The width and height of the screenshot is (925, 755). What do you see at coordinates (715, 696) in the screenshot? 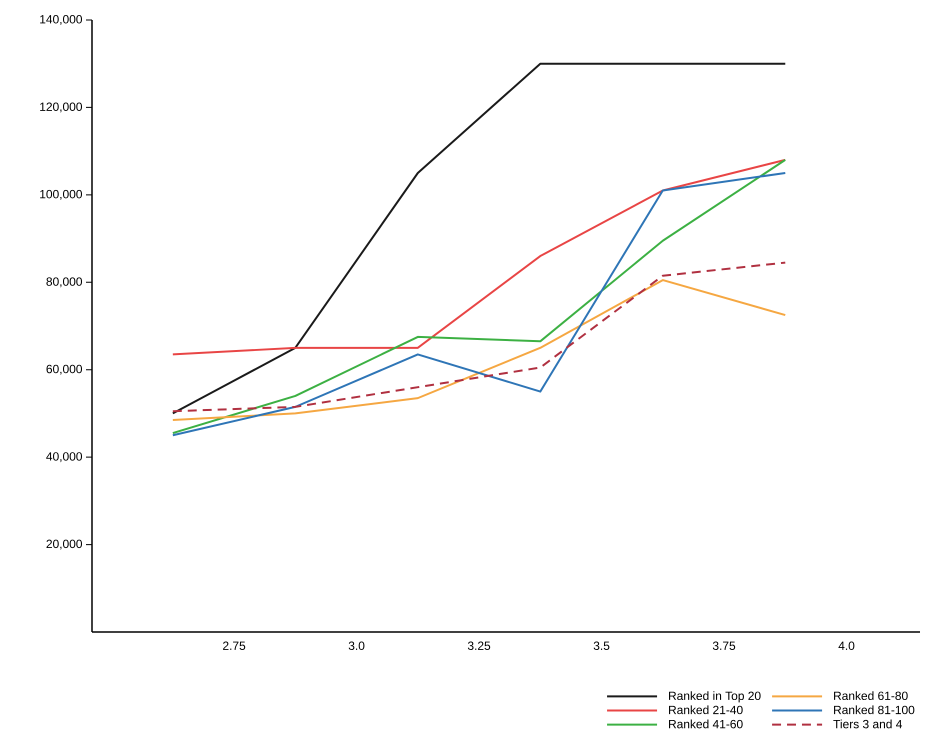
I see `legend-label: Ranked in Top 20` at bounding box center [715, 696].